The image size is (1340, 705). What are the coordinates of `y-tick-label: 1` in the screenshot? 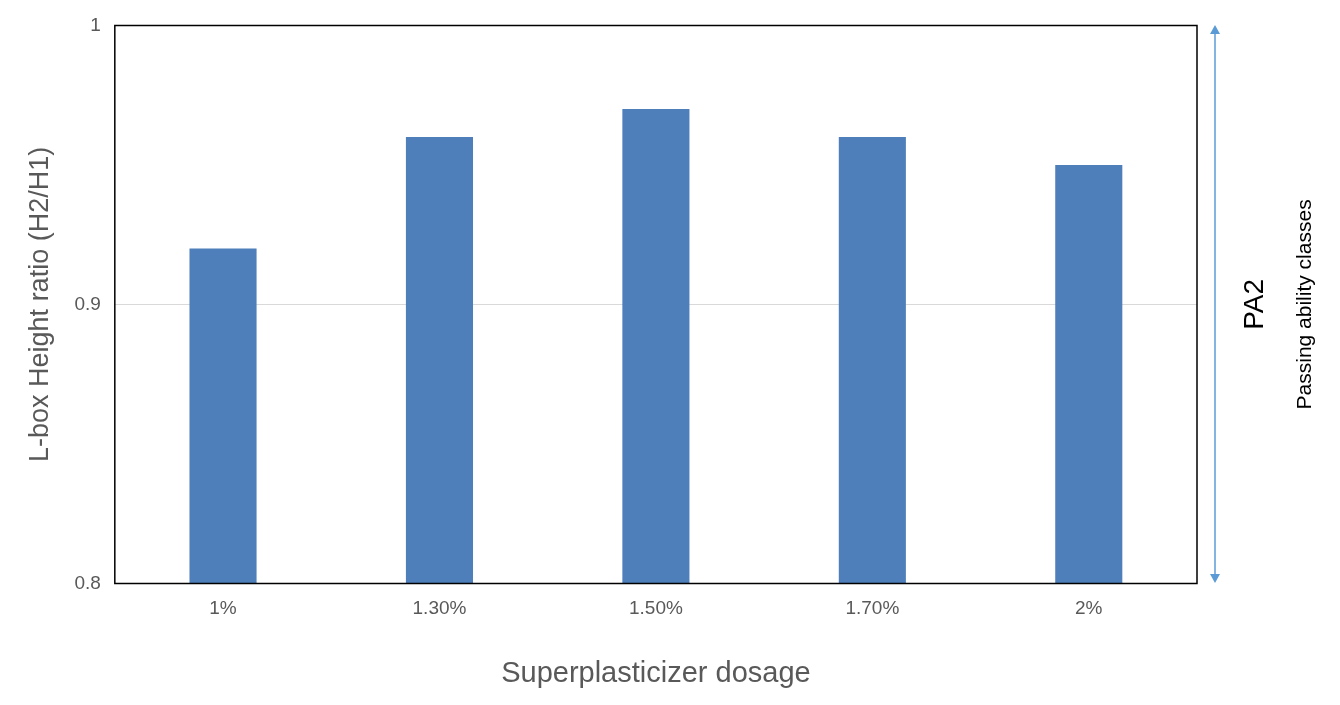 It's located at (95, 24).